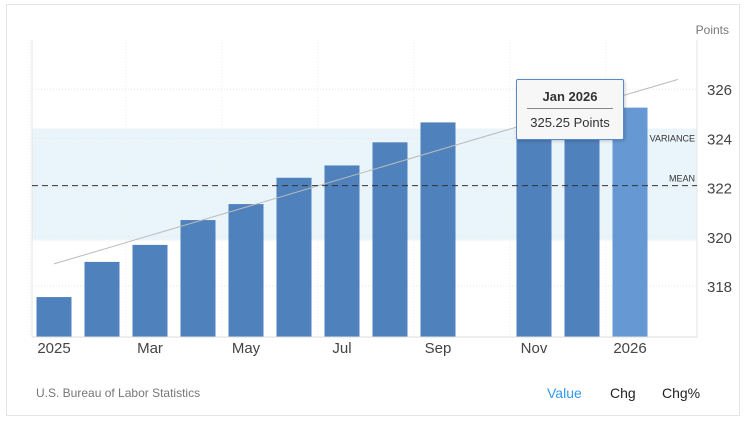  Describe the element at coordinates (438, 348) in the screenshot. I see `x-tick-label: Sep` at that location.